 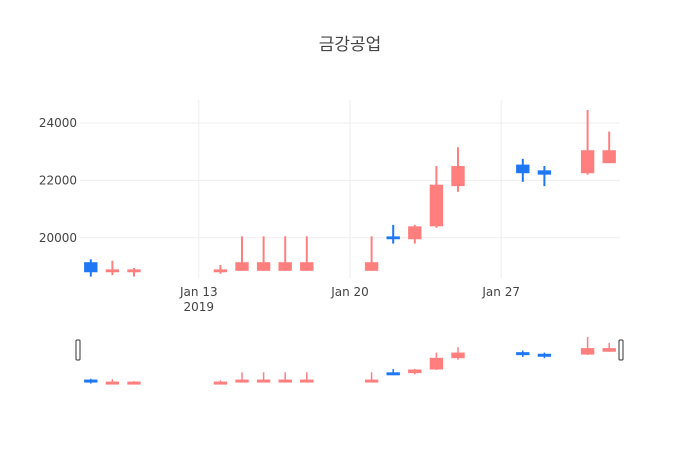 What do you see at coordinates (500, 292) in the screenshot?
I see `x-tick-label: Jan 27` at bounding box center [500, 292].